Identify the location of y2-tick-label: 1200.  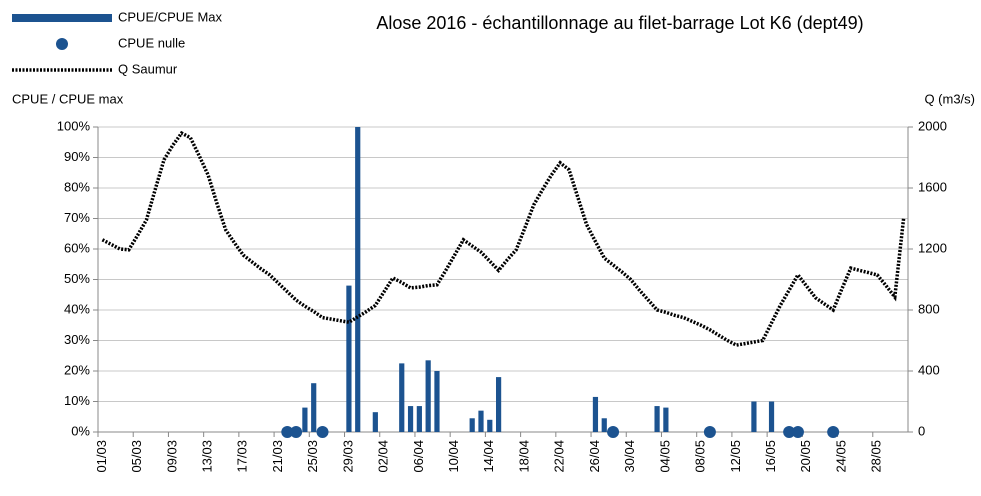
(932, 247).